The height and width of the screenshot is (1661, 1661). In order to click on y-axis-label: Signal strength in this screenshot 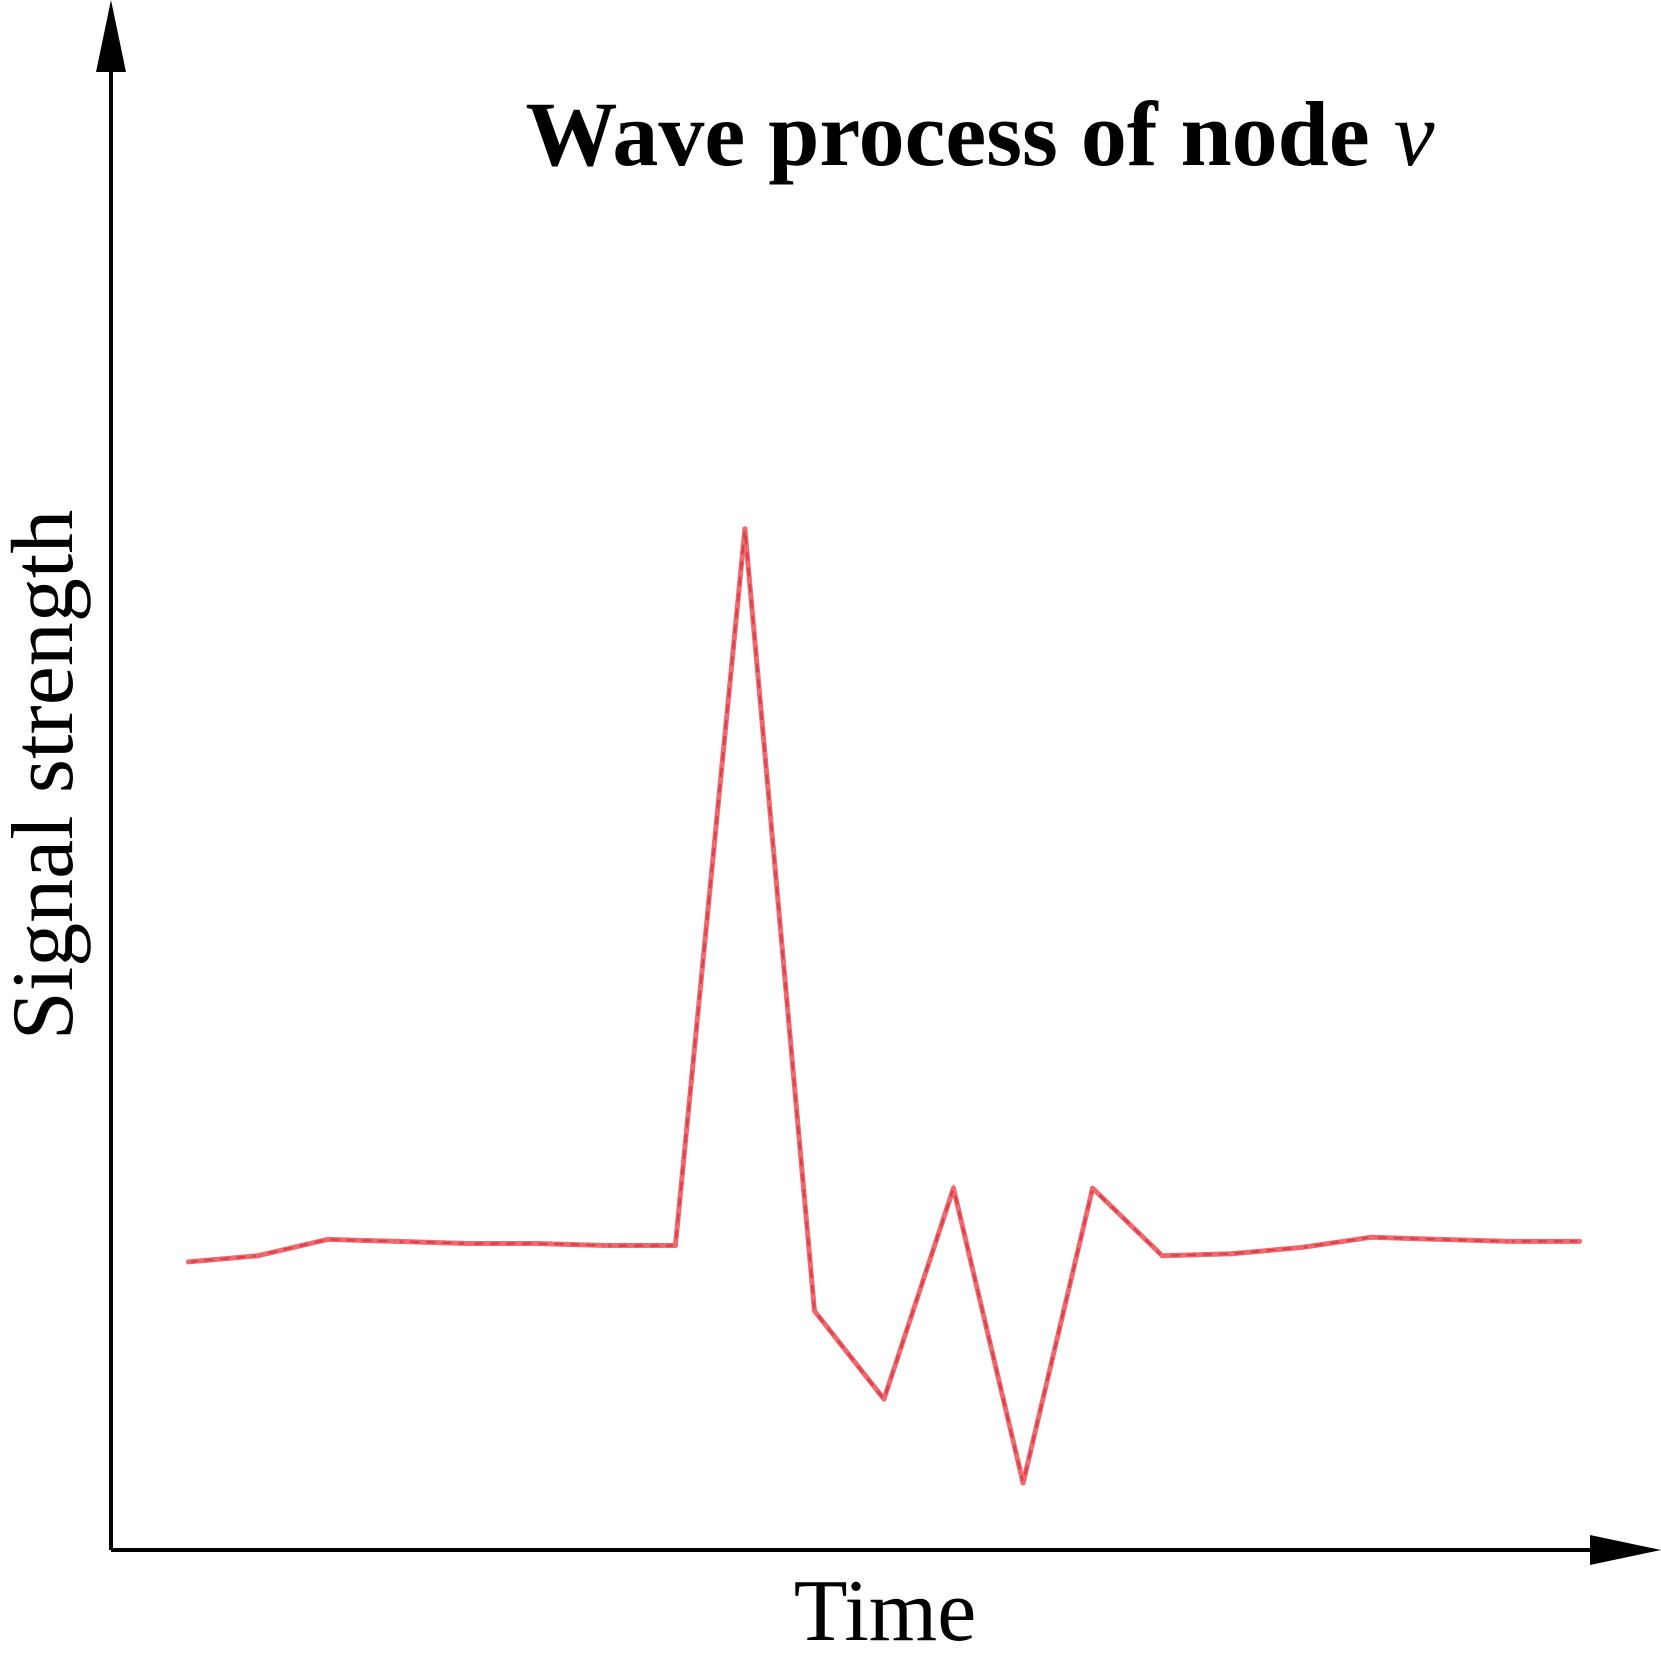, I will do `click(46, 775)`.